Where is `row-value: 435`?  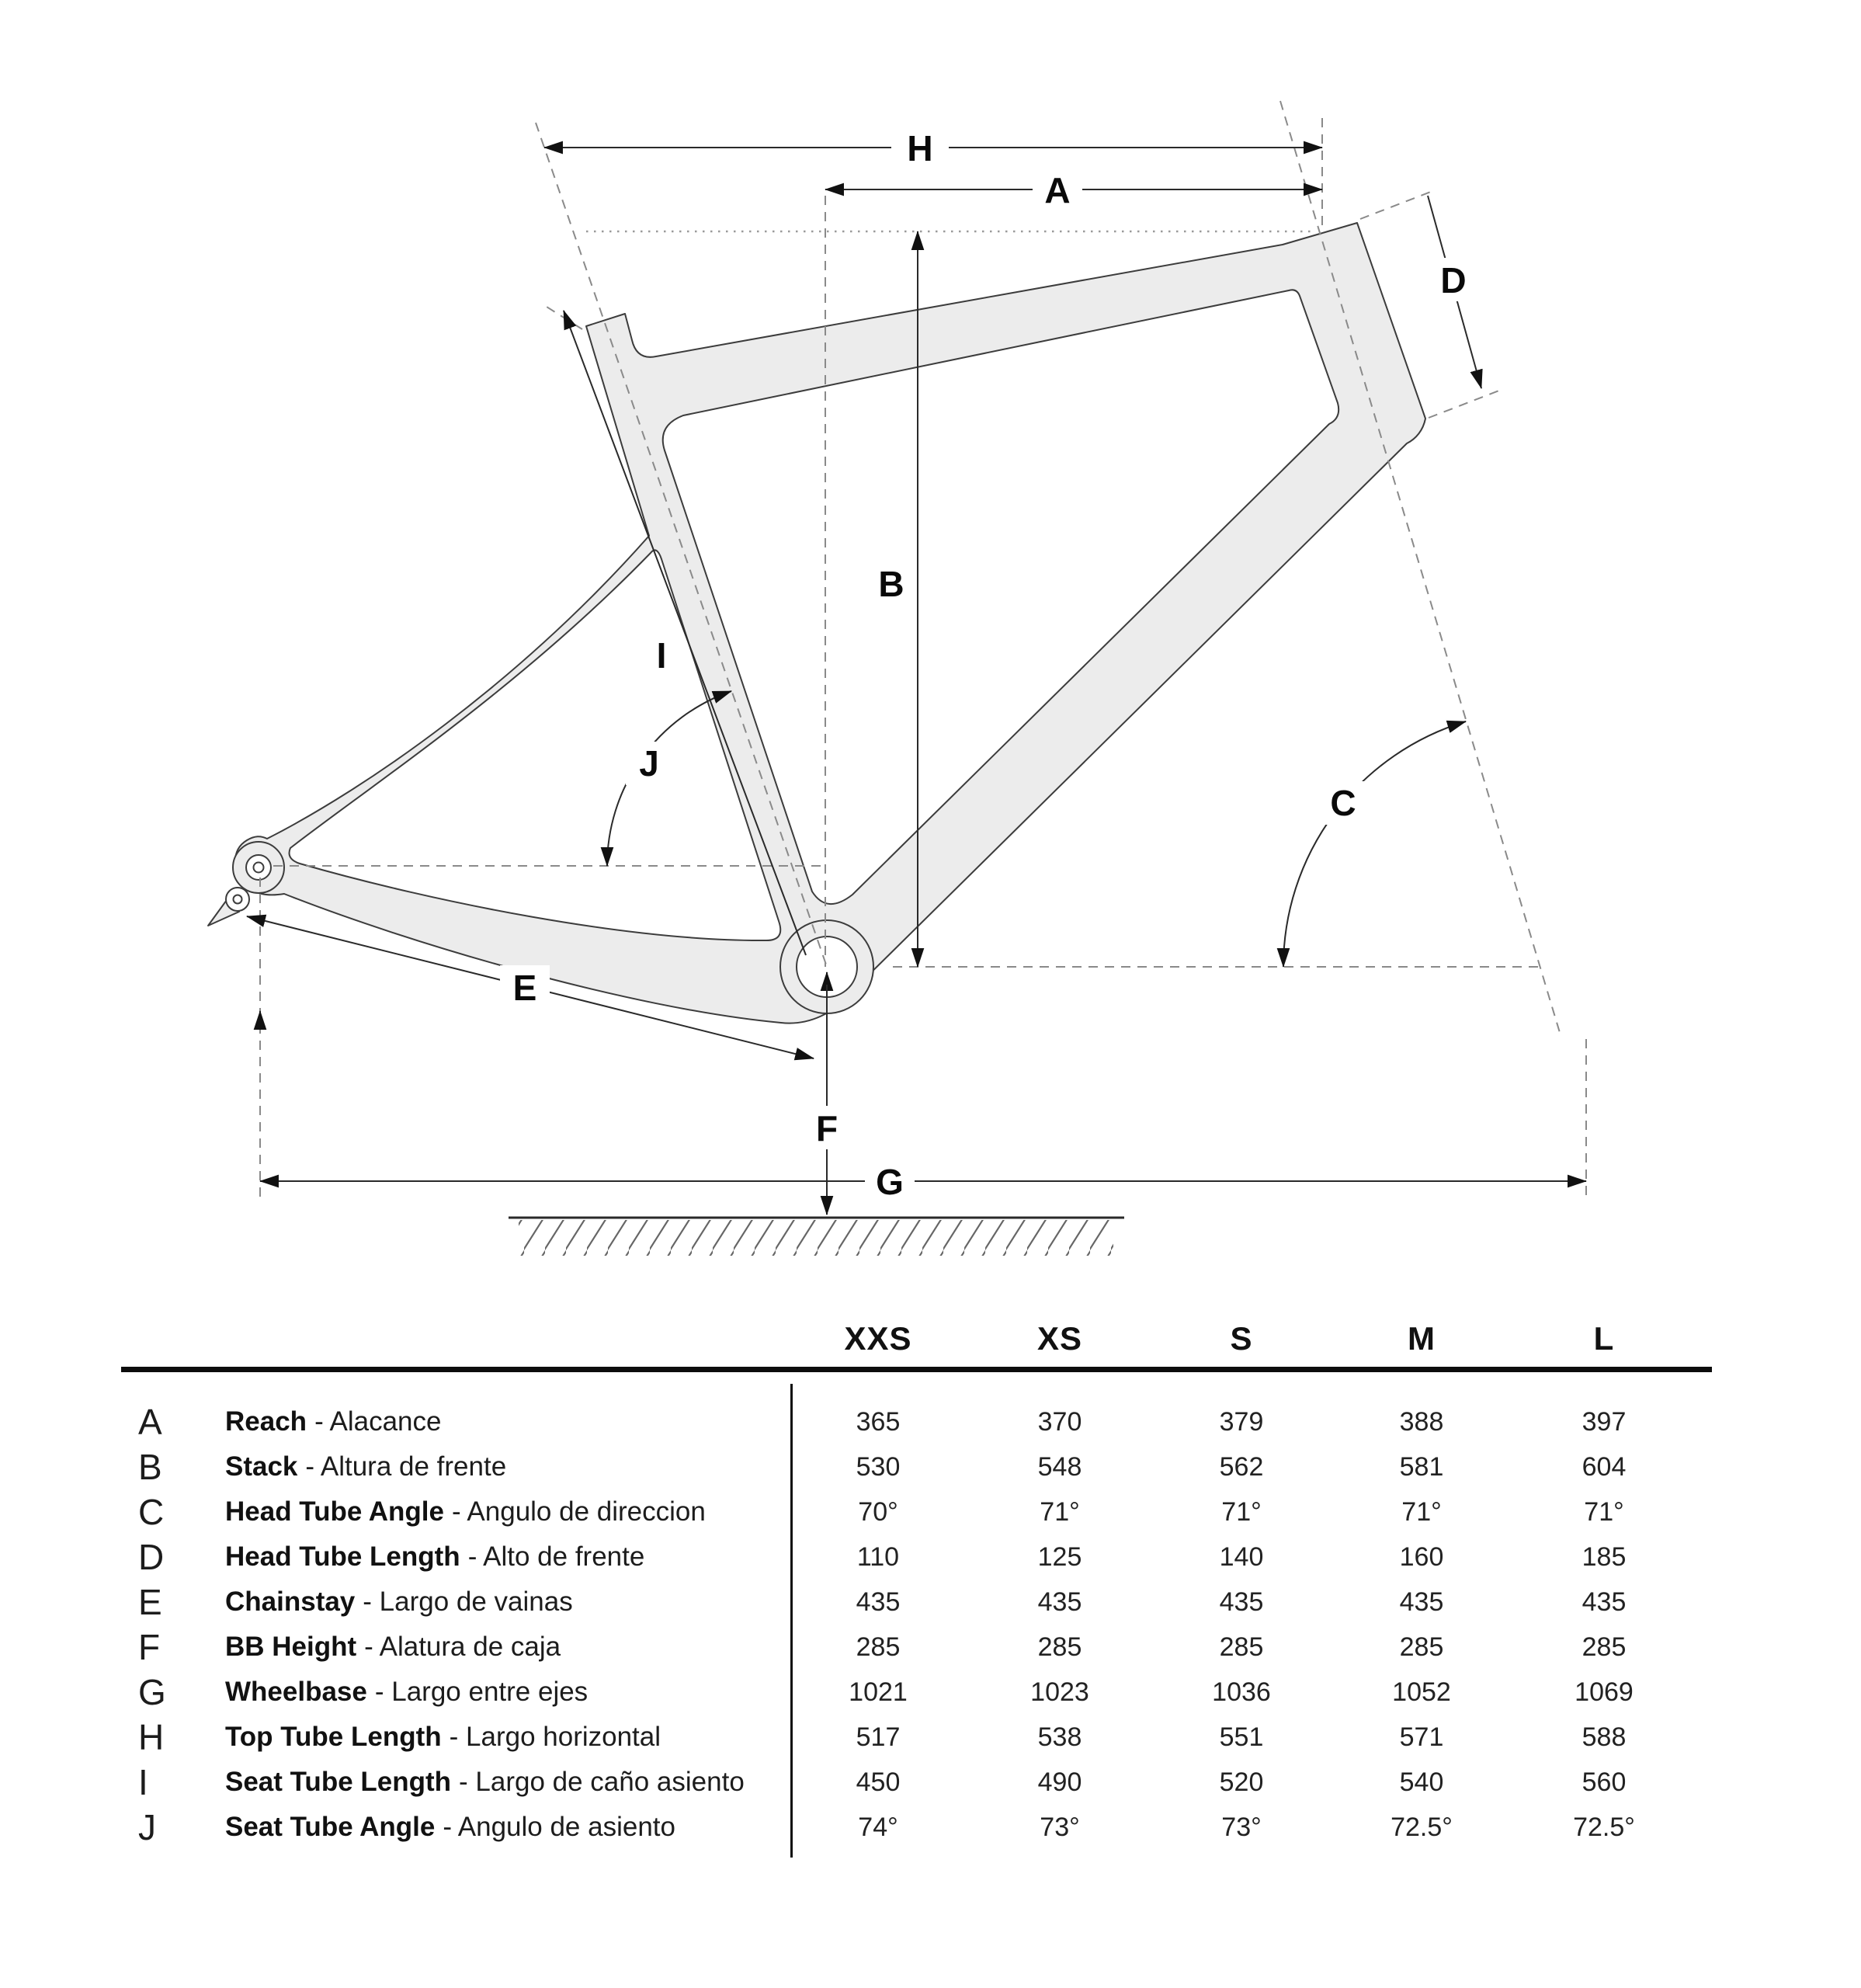
row-value: 435 is located at coordinates (1241, 1602).